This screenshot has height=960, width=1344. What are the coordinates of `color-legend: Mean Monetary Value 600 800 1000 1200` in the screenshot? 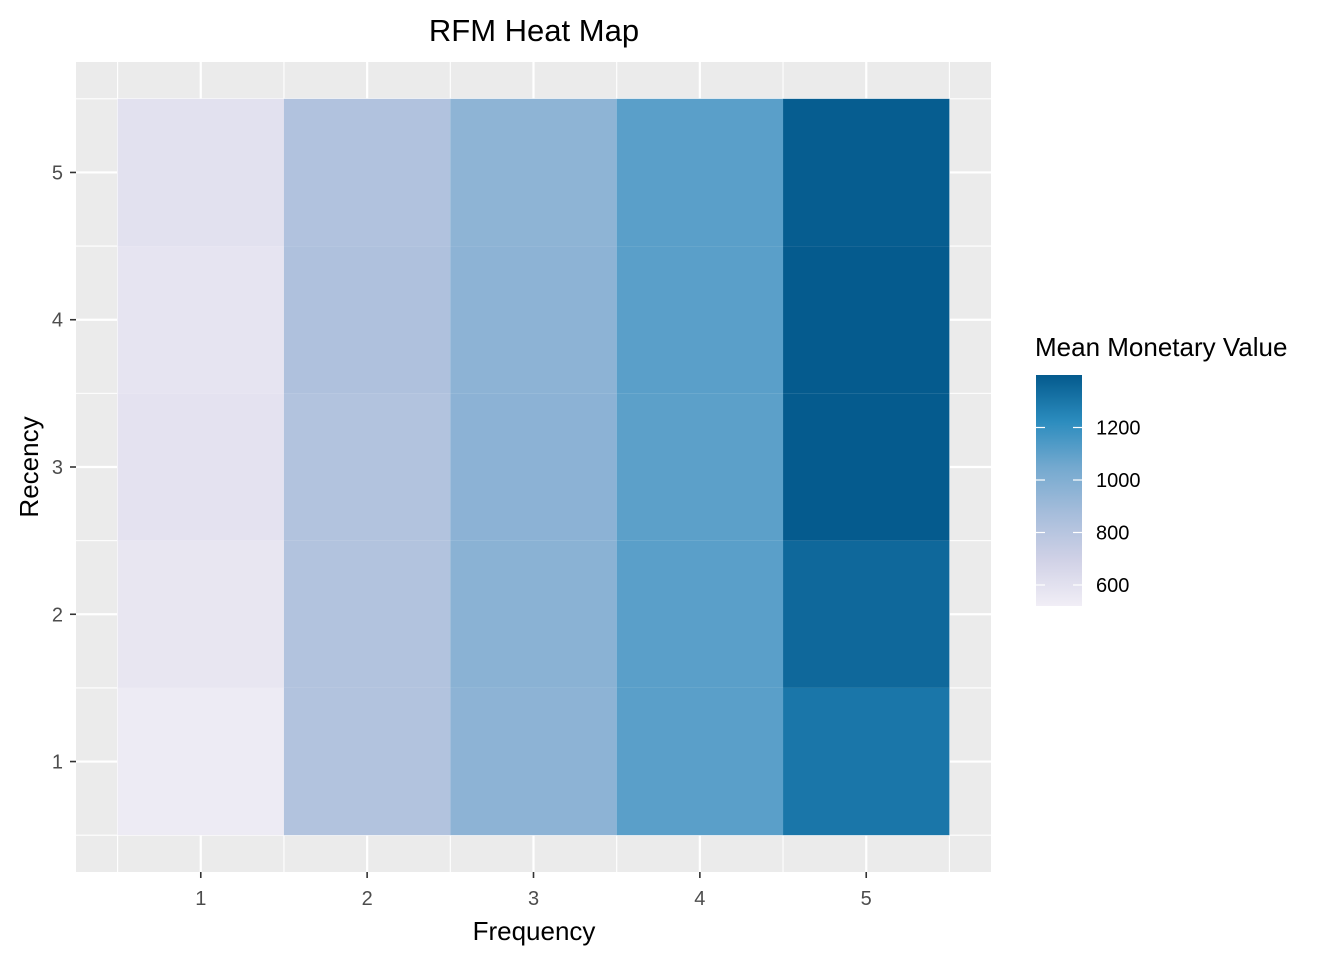 It's located at (1161, 469).